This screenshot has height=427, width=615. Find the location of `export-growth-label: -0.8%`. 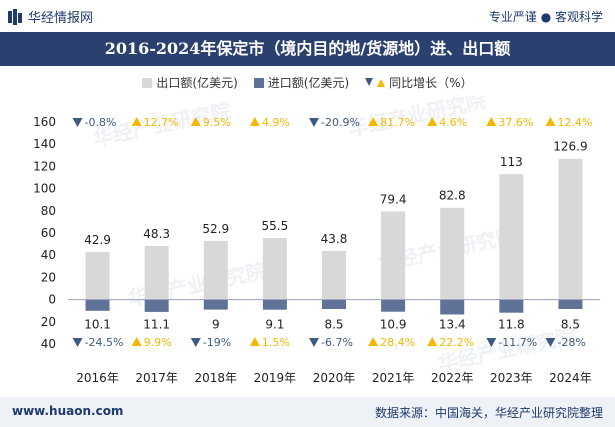

export-growth-label: -0.8% is located at coordinates (101, 122).